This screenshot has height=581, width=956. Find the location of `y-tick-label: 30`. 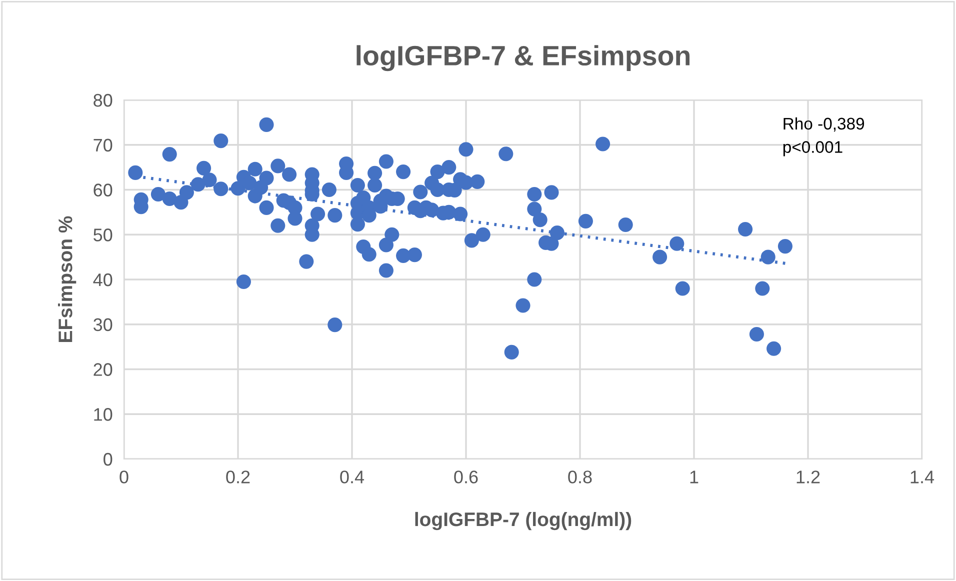

y-tick-label: 30 is located at coordinates (102, 325).